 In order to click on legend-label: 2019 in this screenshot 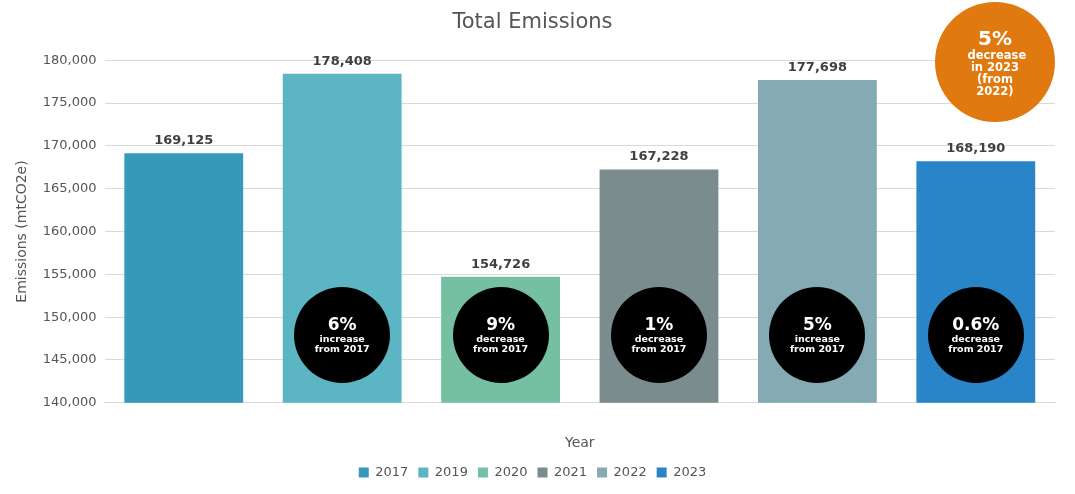, I will do `click(451, 471)`.